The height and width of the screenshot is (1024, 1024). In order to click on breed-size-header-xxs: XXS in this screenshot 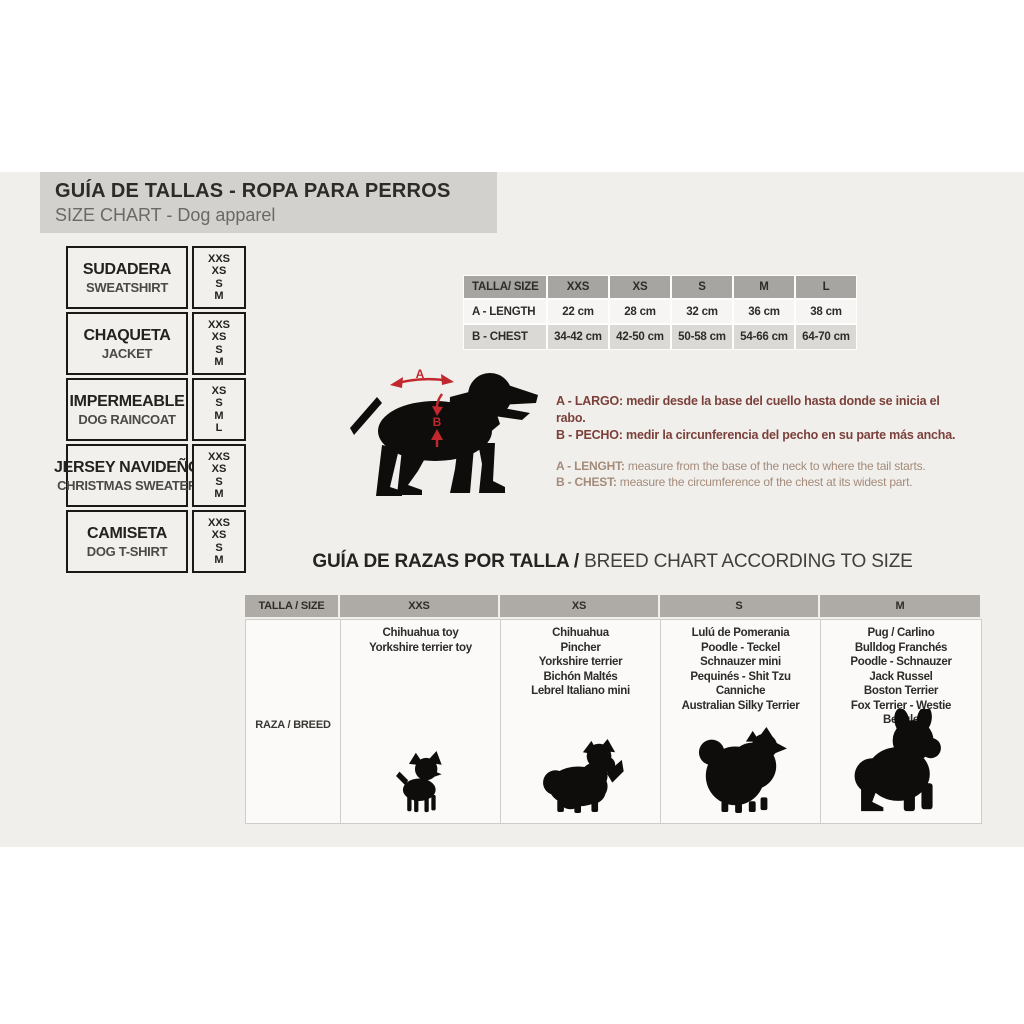, I will do `click(420, 606)`.